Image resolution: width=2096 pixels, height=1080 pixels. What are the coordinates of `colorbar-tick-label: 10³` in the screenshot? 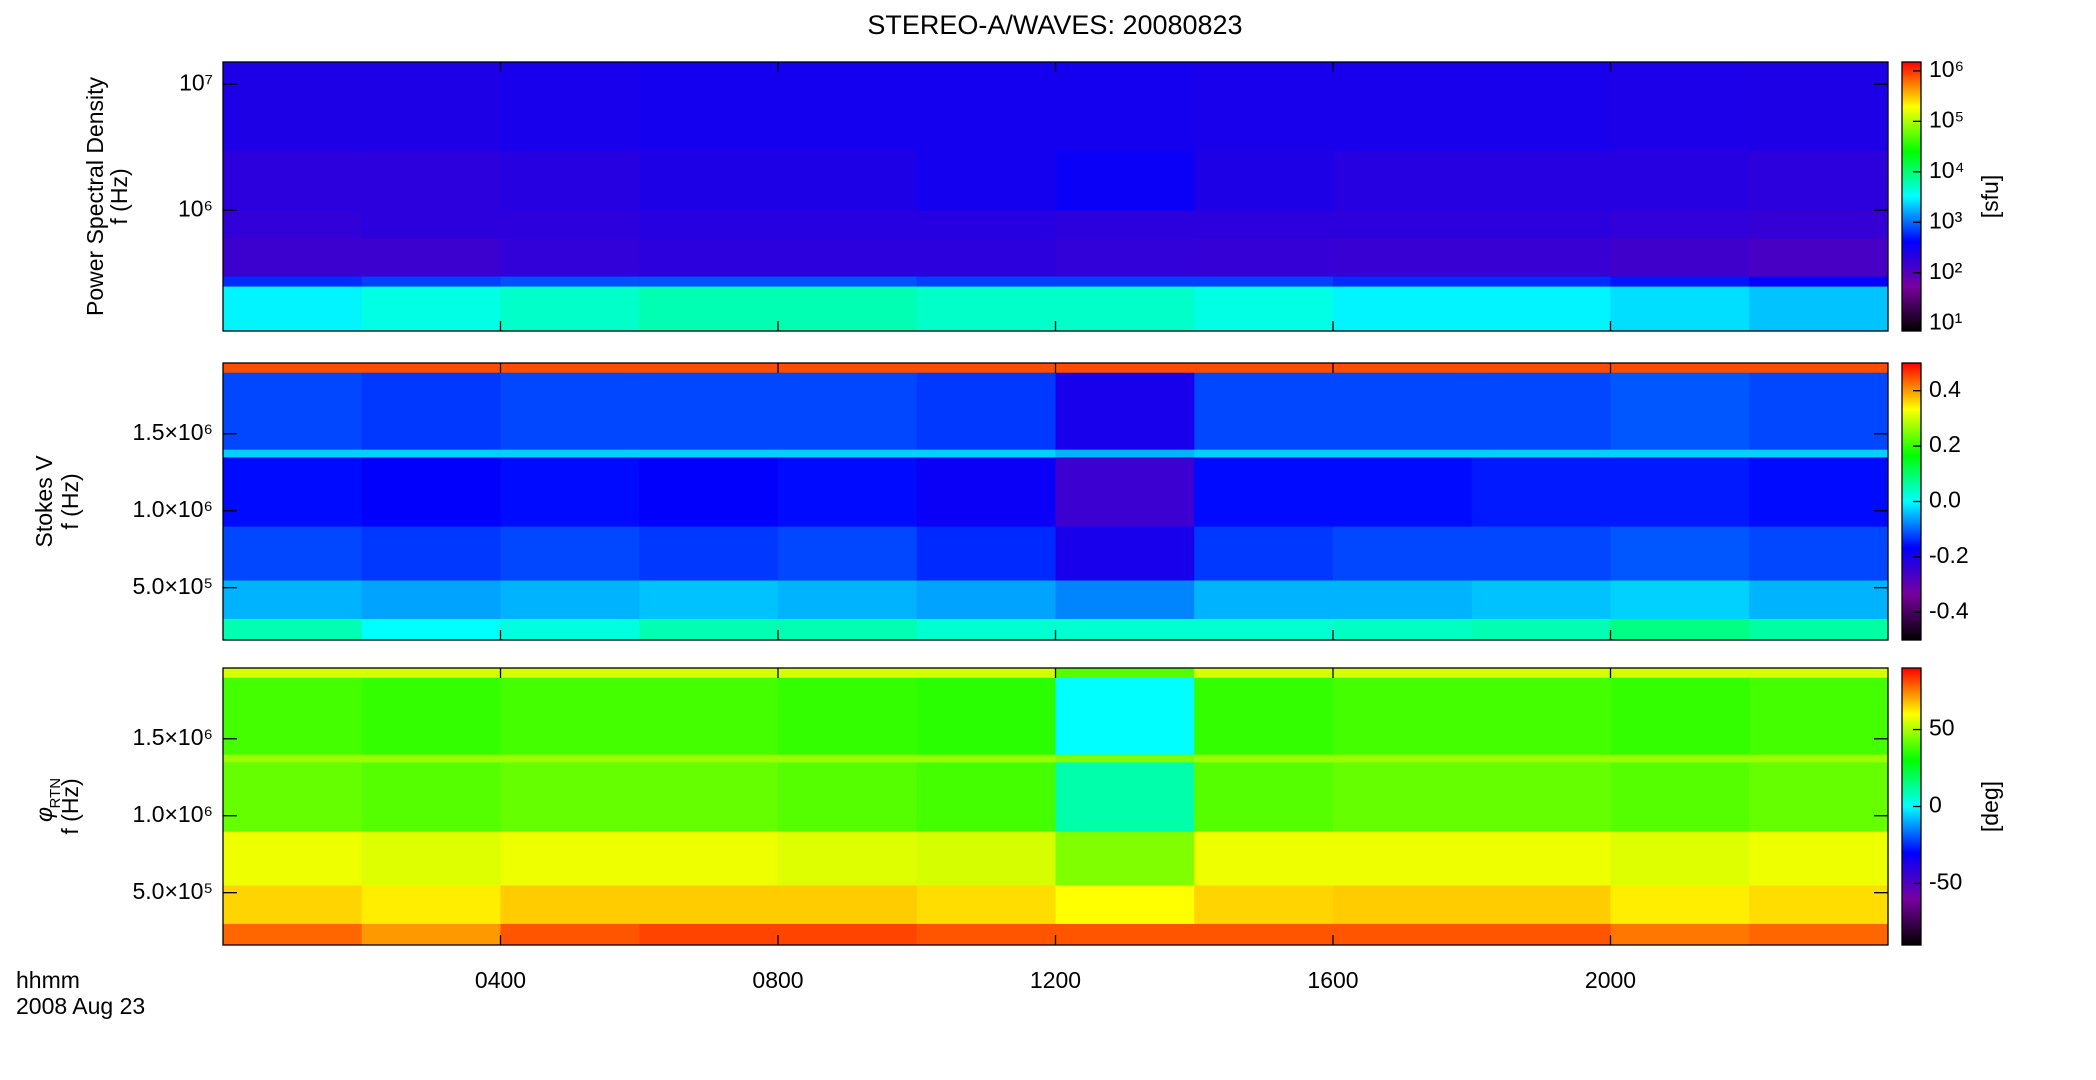 It's located at (1946, 220).